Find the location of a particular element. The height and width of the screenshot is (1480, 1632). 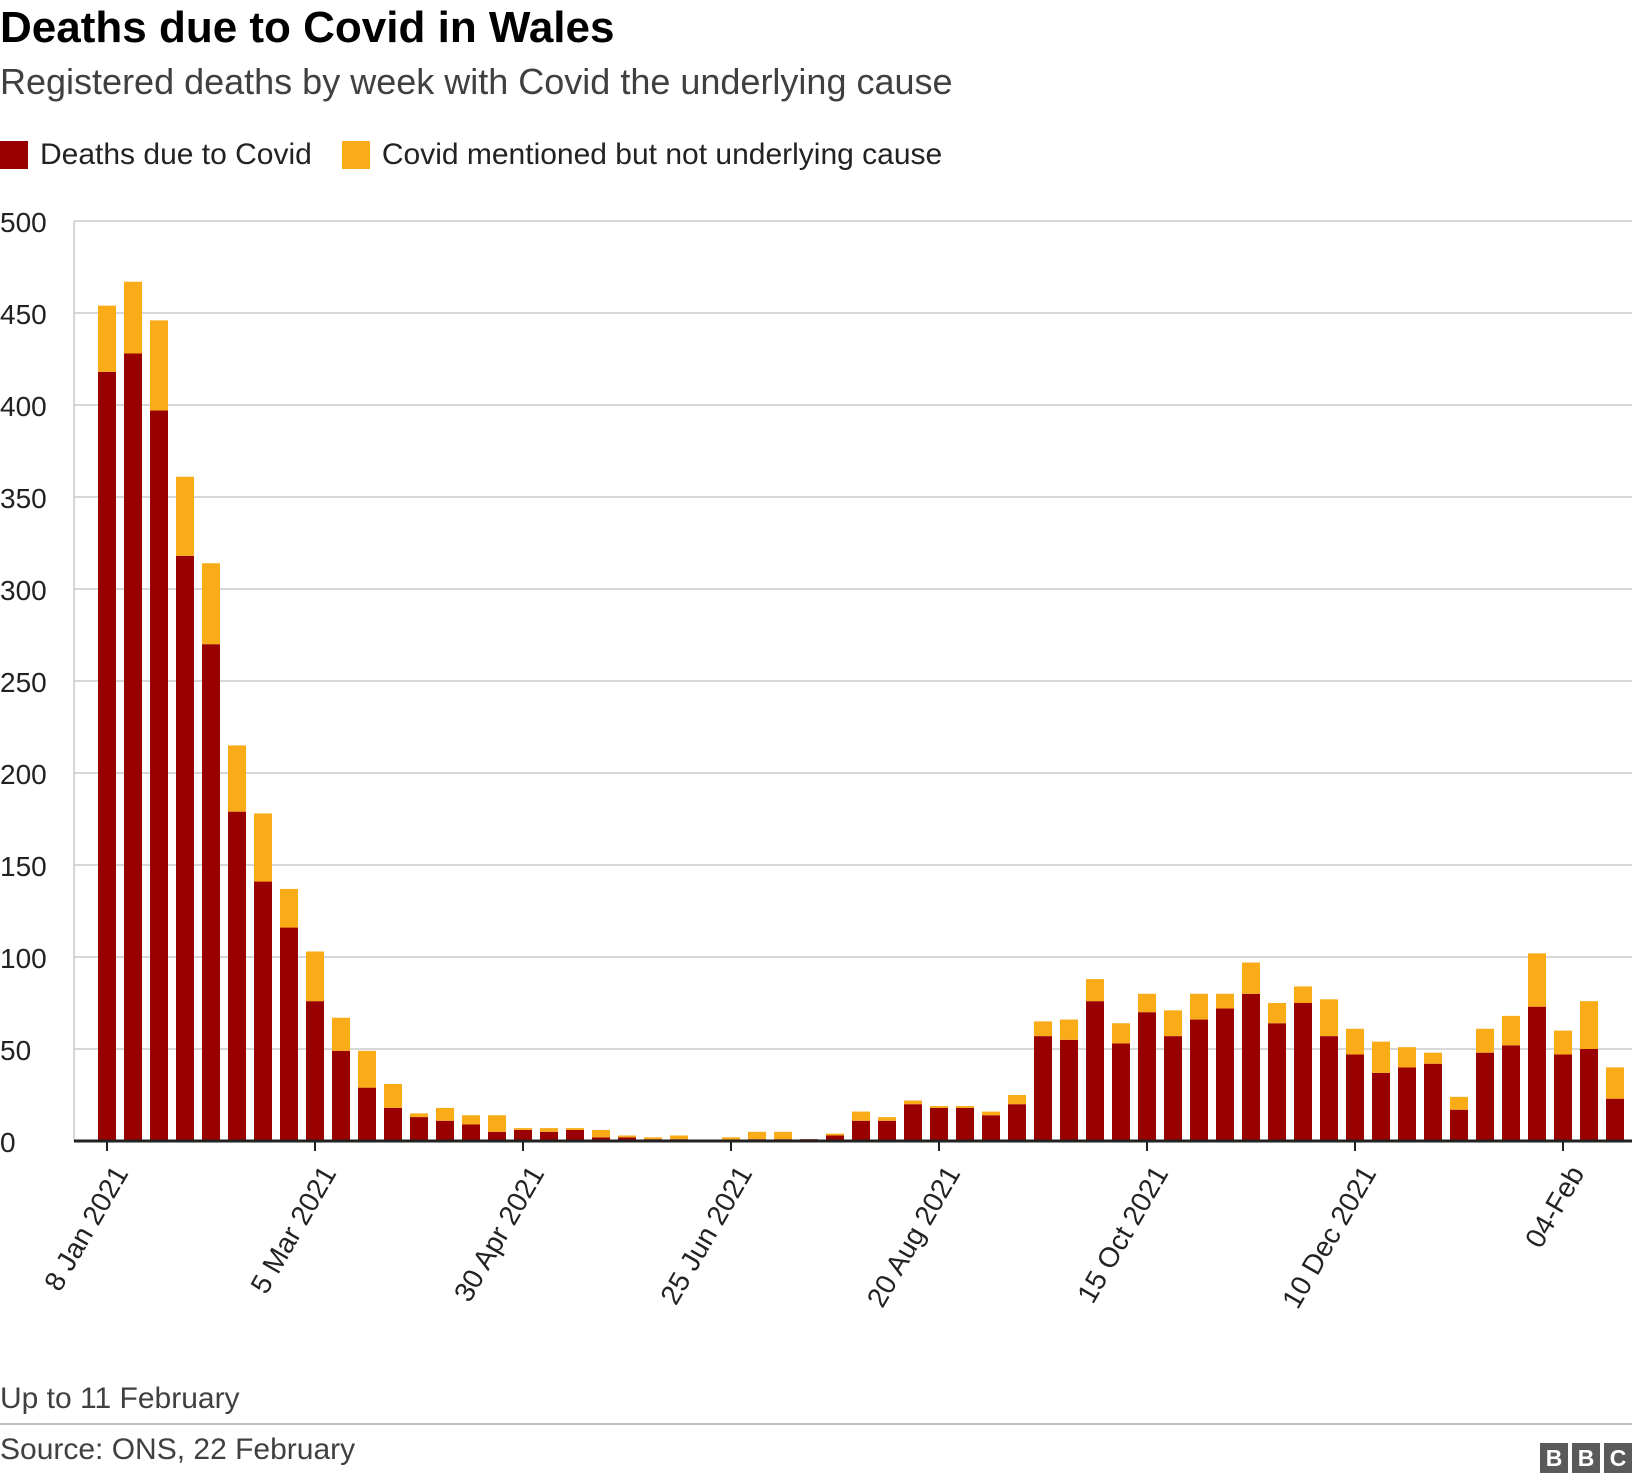

x-tick-label: 15 Oct 2021 is located at coordinates (1122, 1235).